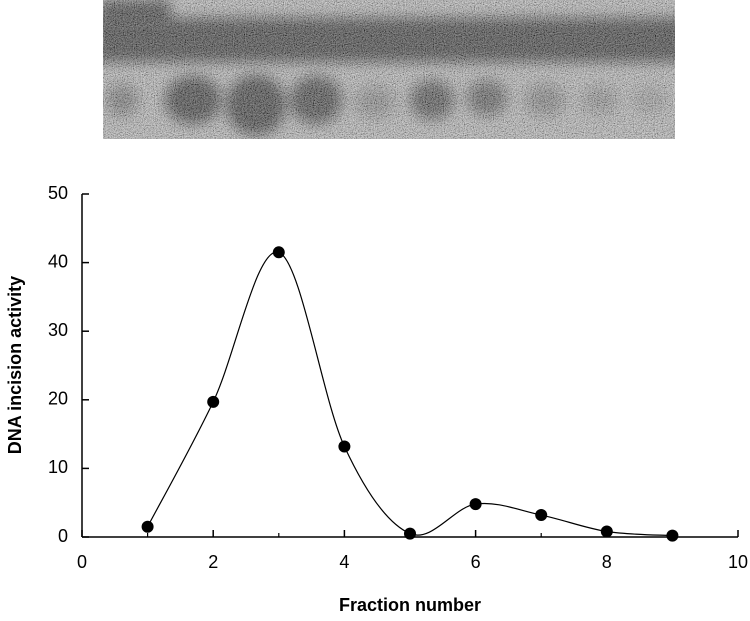  I want to click on x-tick-label: 0, so click(82, 562).